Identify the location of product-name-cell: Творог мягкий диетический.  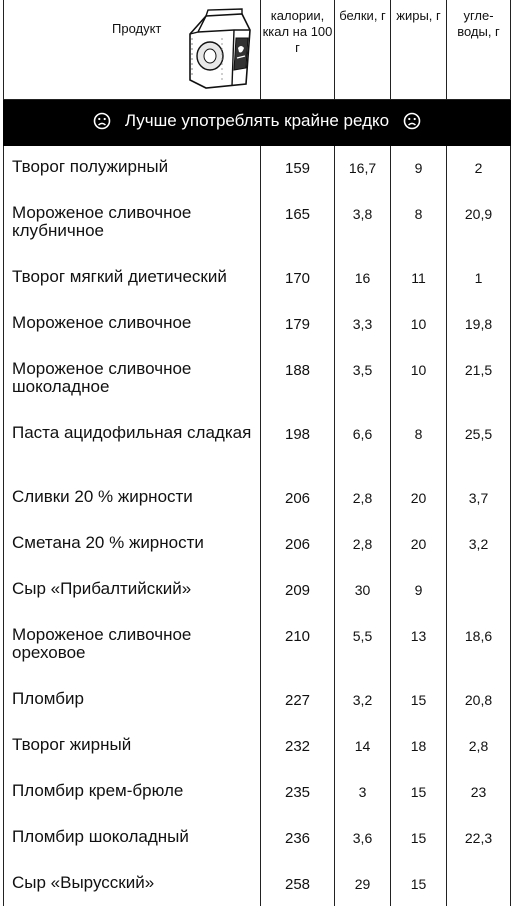
(132, 279).